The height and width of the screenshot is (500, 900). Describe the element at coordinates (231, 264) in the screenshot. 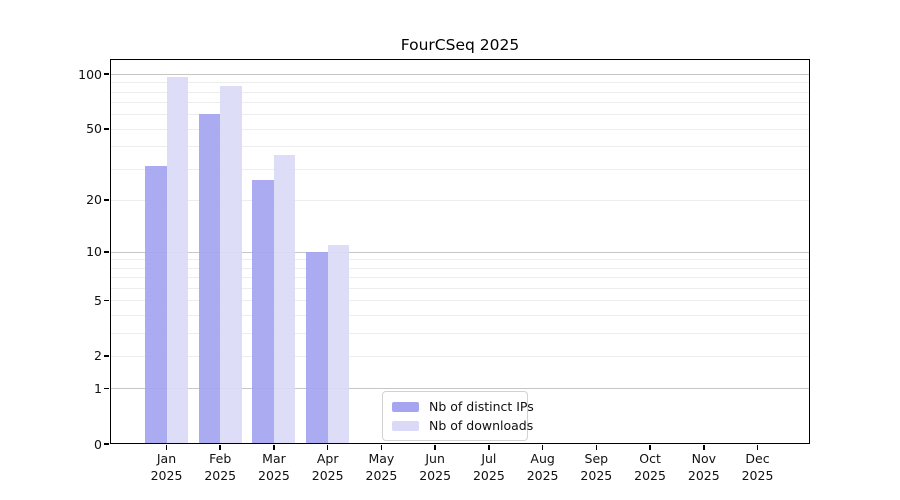

I see `bar-downloads-feb` at that location.